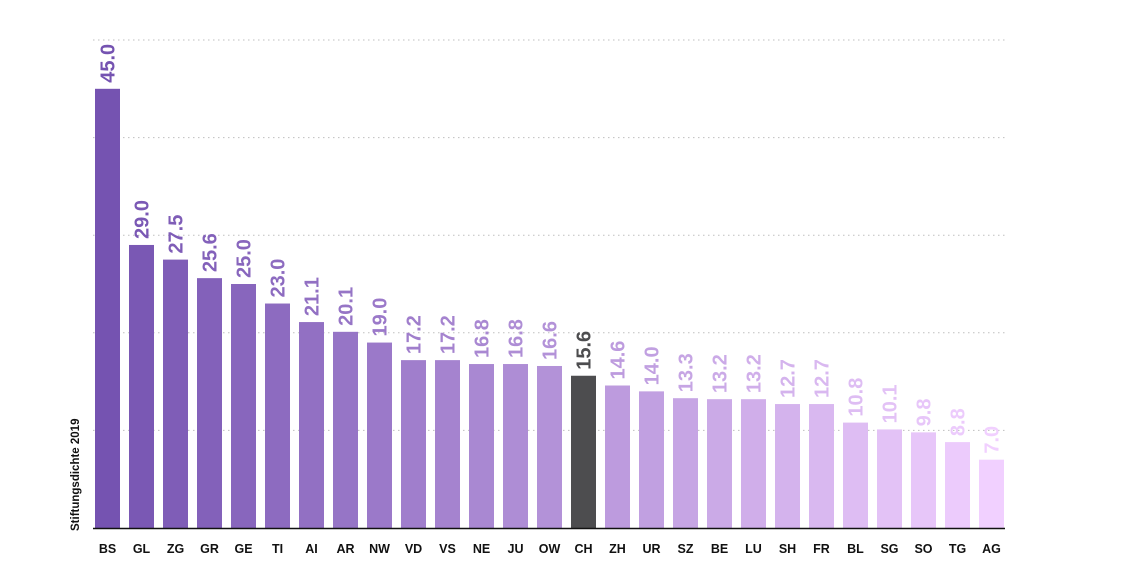 The height and width of the screenshot is (582, 1123). Describe the element at coordinates (721, 373) in the screenshot. I see `value-label-be: 13.2` at that location.